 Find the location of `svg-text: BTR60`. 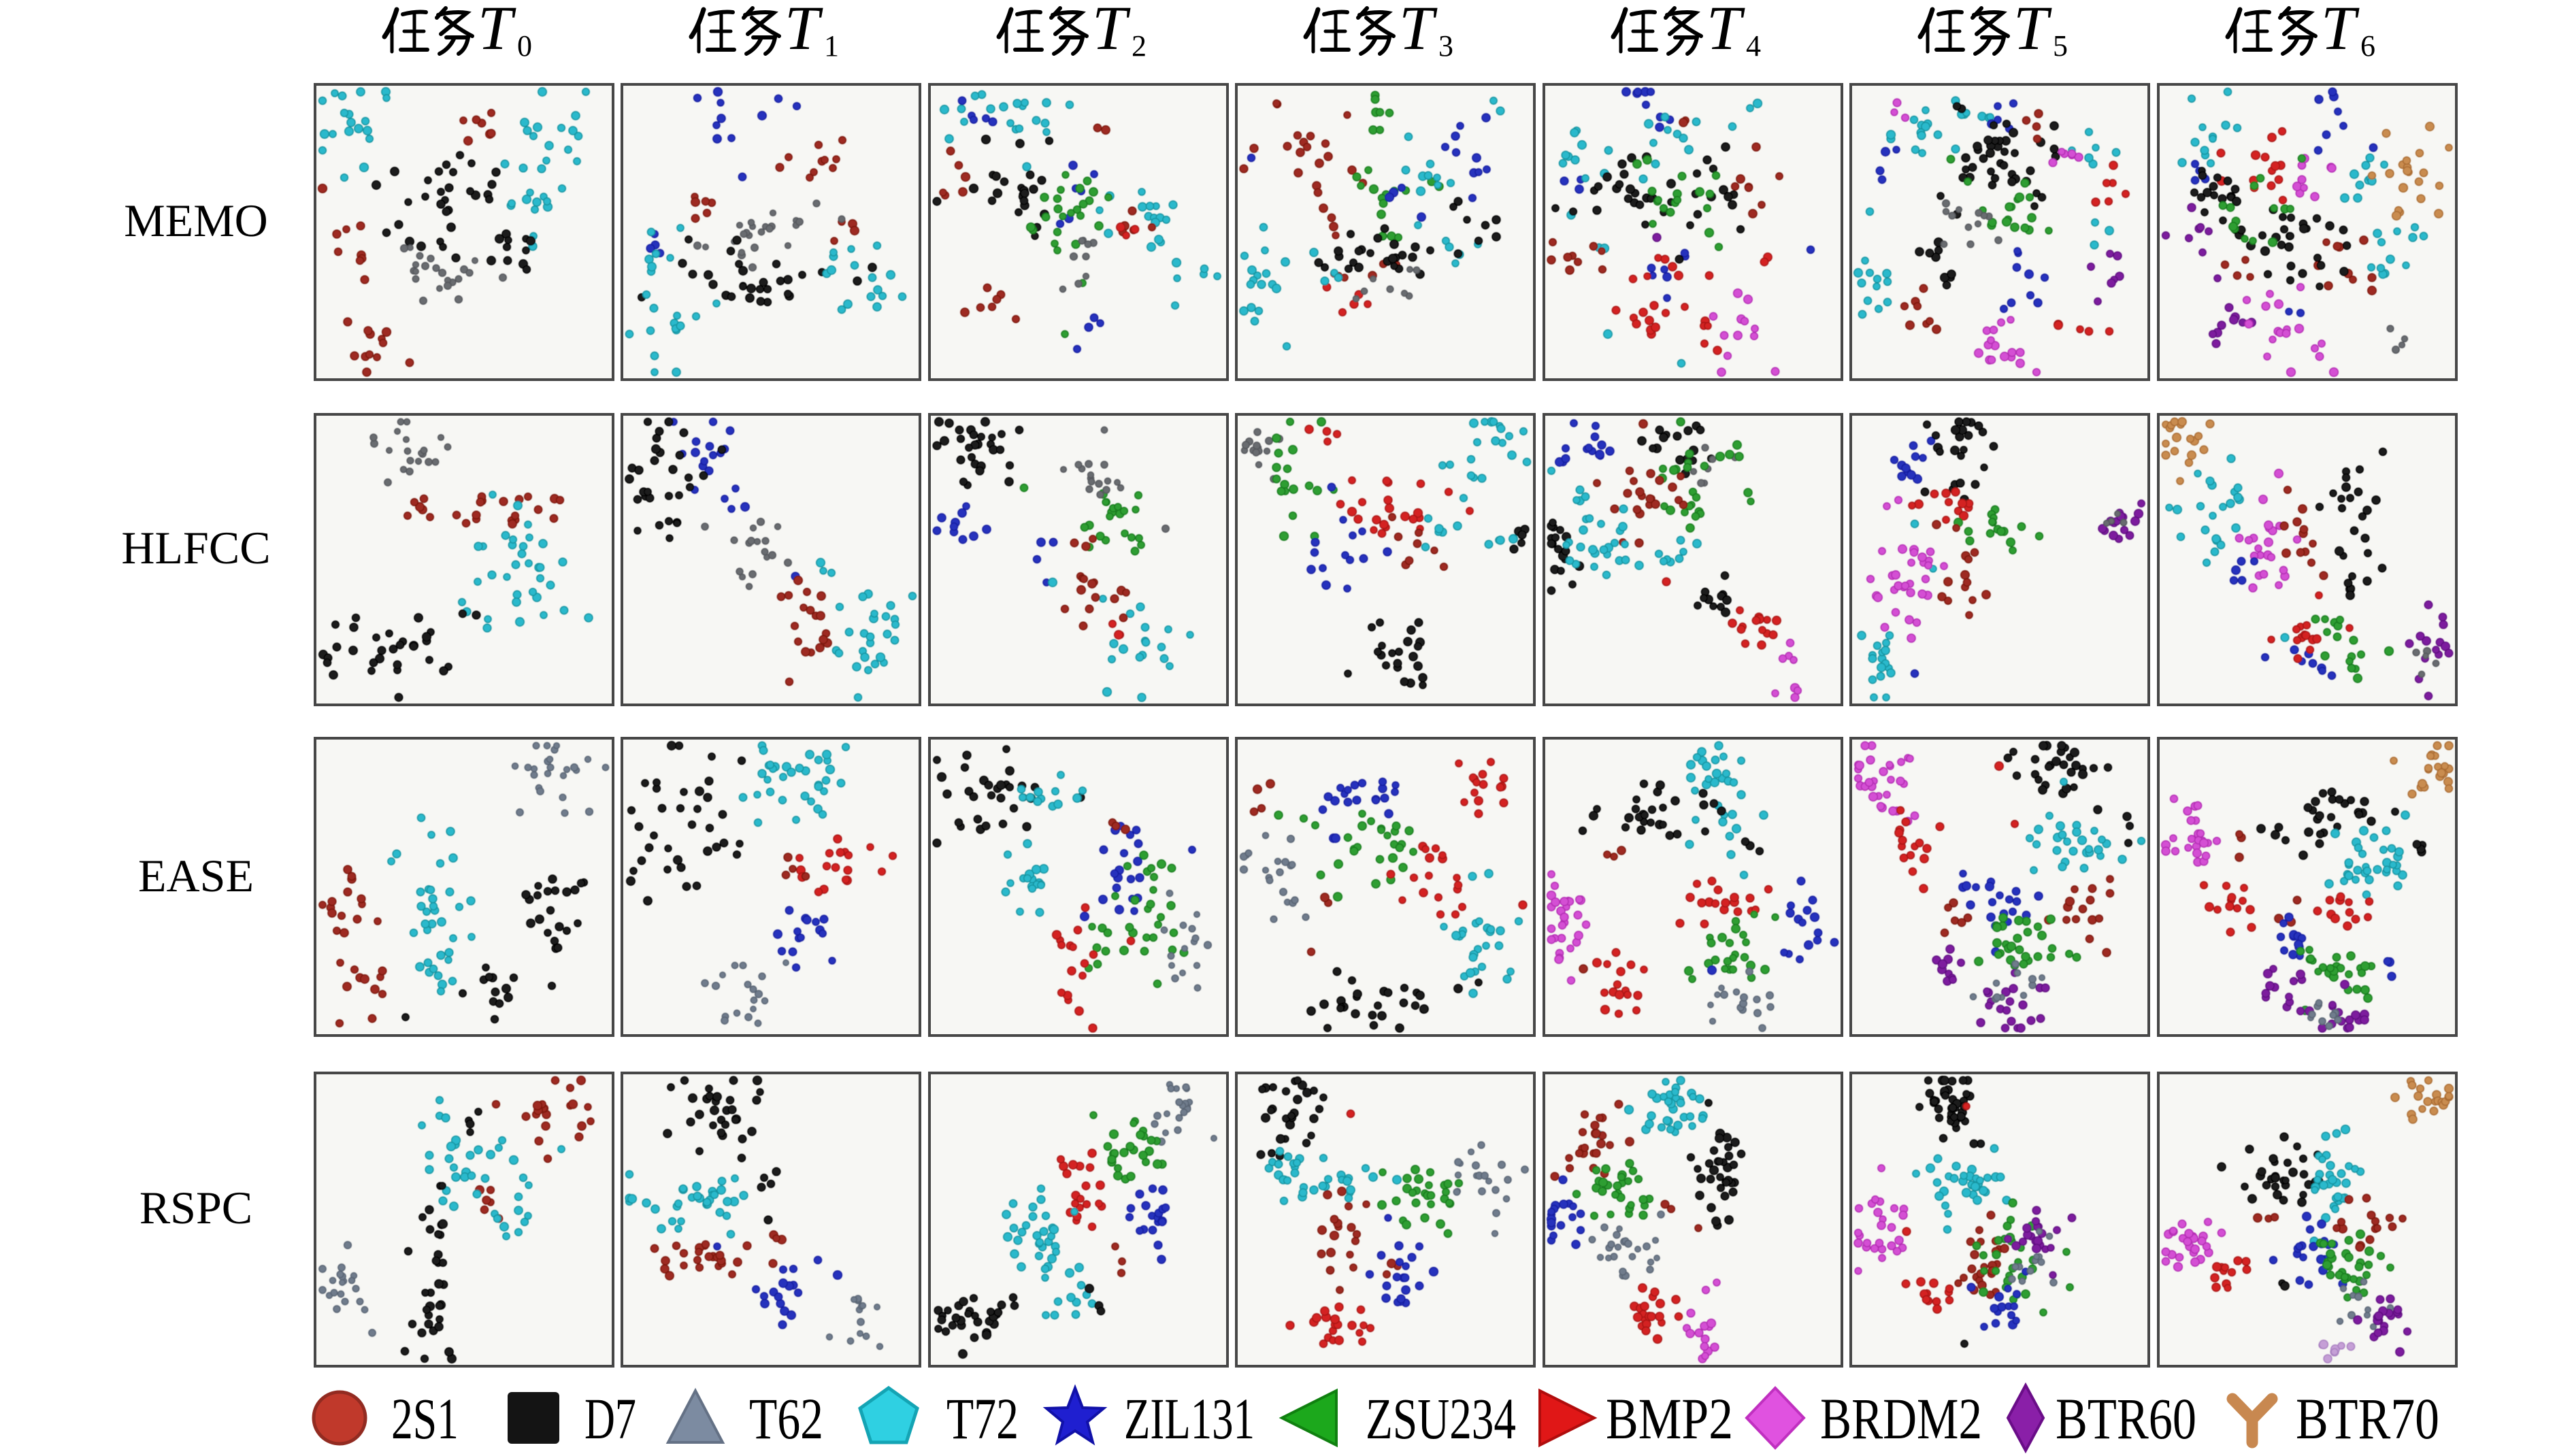

svg-text: BTR60 is located at coordinates (2126, 1419).